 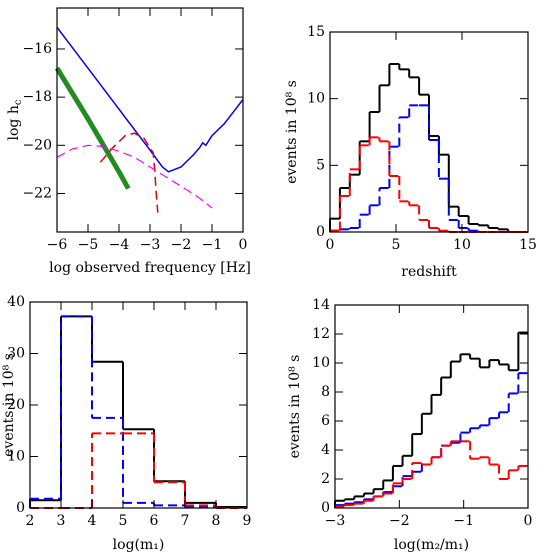 What do you see at coordinates (16, 354) in the screenshot?
I see `y-tick-label: 30` at bounding box center [16, 354].